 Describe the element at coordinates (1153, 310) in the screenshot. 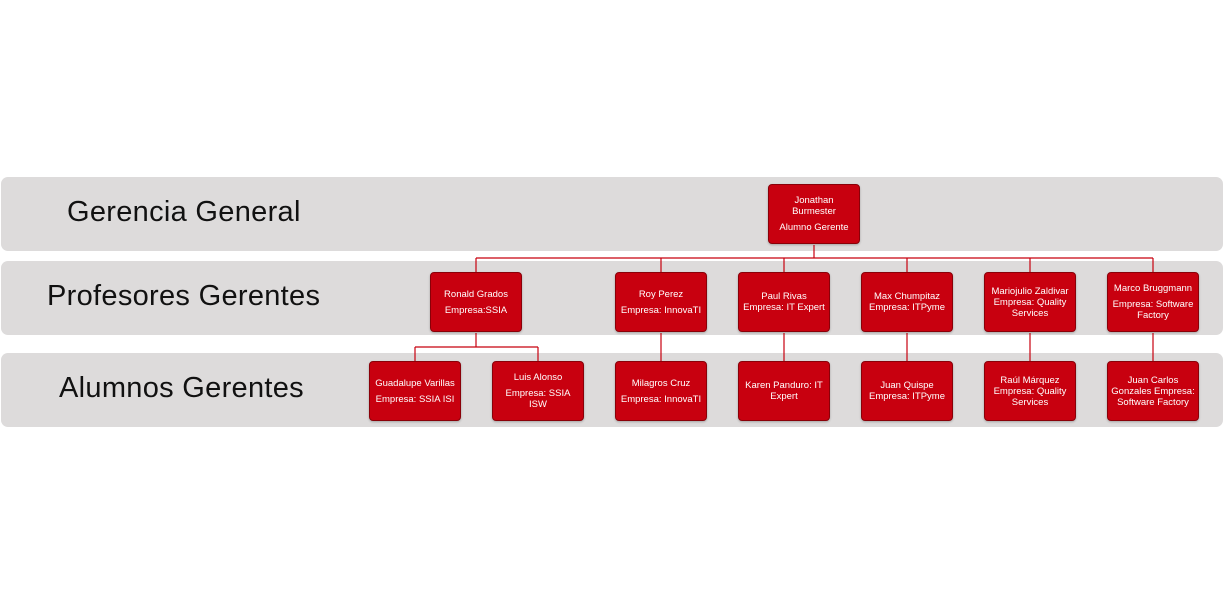

I see `node-role: Empresa: Software Factory` at that location.